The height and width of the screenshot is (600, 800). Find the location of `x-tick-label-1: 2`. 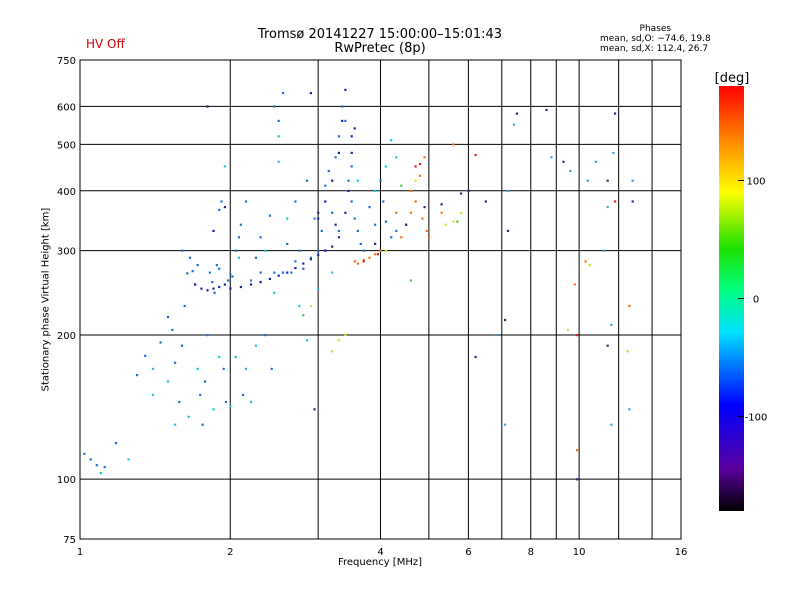

x-tick-label-1: 2 is located at coordinates (230, 552).